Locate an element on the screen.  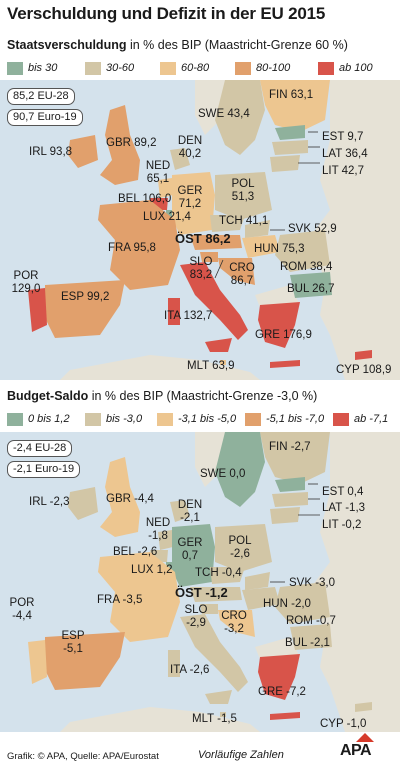
page-title: Verschuldung und Defizit in der EU 2015 is located at coordinates (166, 13).